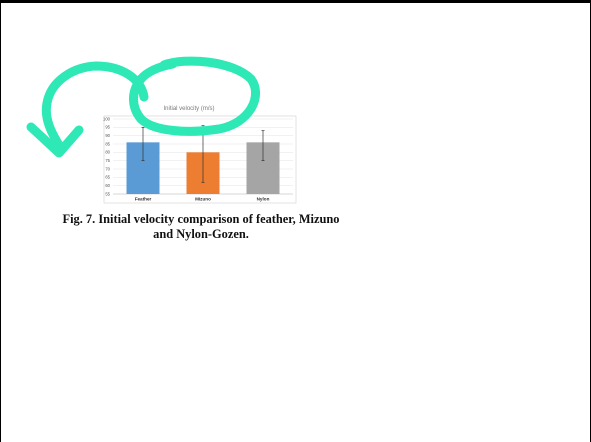 This screenshot has width=591, height=442. What do you see at coordinates (107, 193) in the screenshot?
I see `y-tick-label: 55` at bounding box center [107, 193].